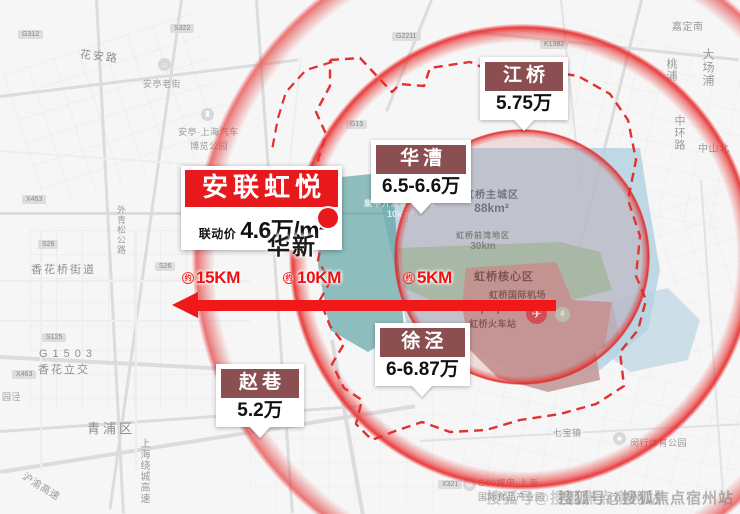 The height and width of the screenshot is (514, 740). I want to click on callout-xujing: 徐泾 6-6.87万, so click(422, 360).